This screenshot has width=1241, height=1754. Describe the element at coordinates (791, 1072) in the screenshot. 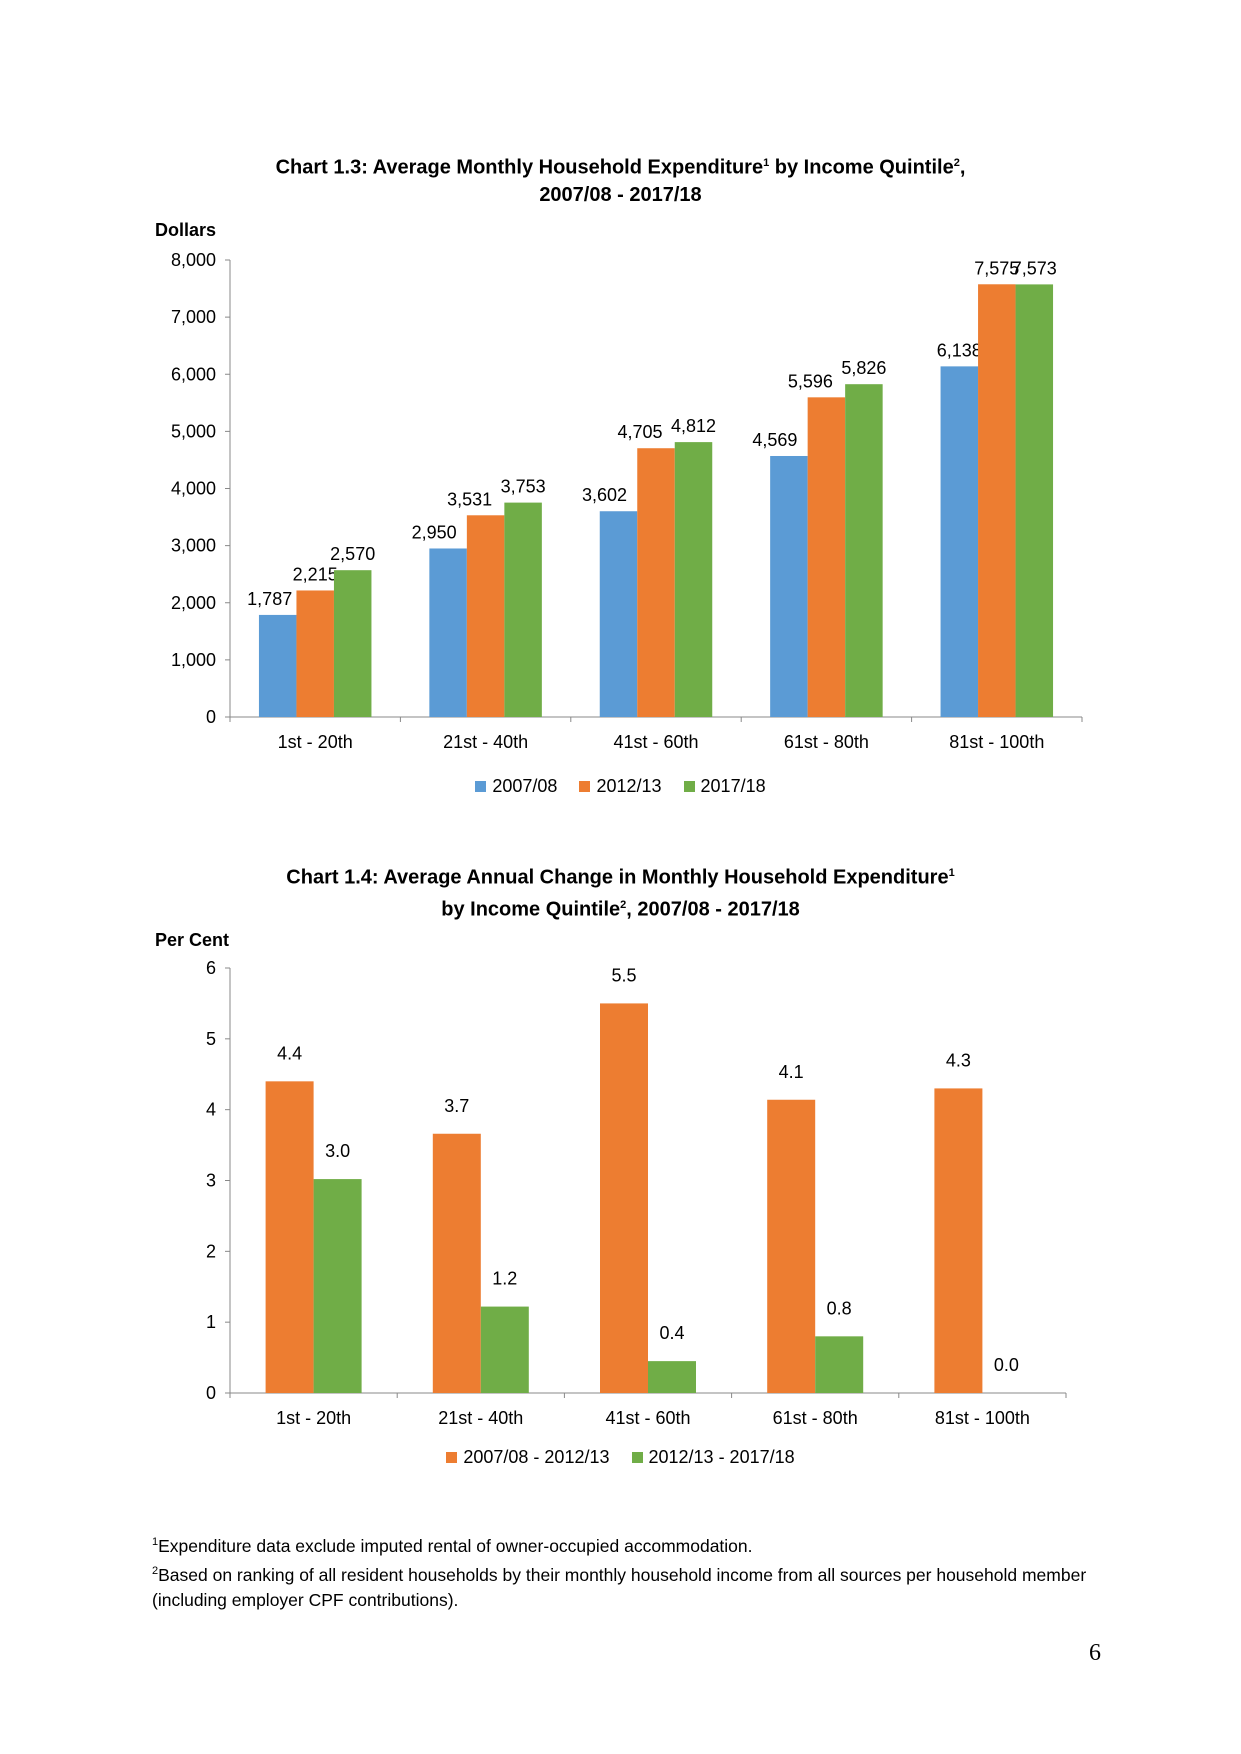

I see `data-label: 4.1` at that location.